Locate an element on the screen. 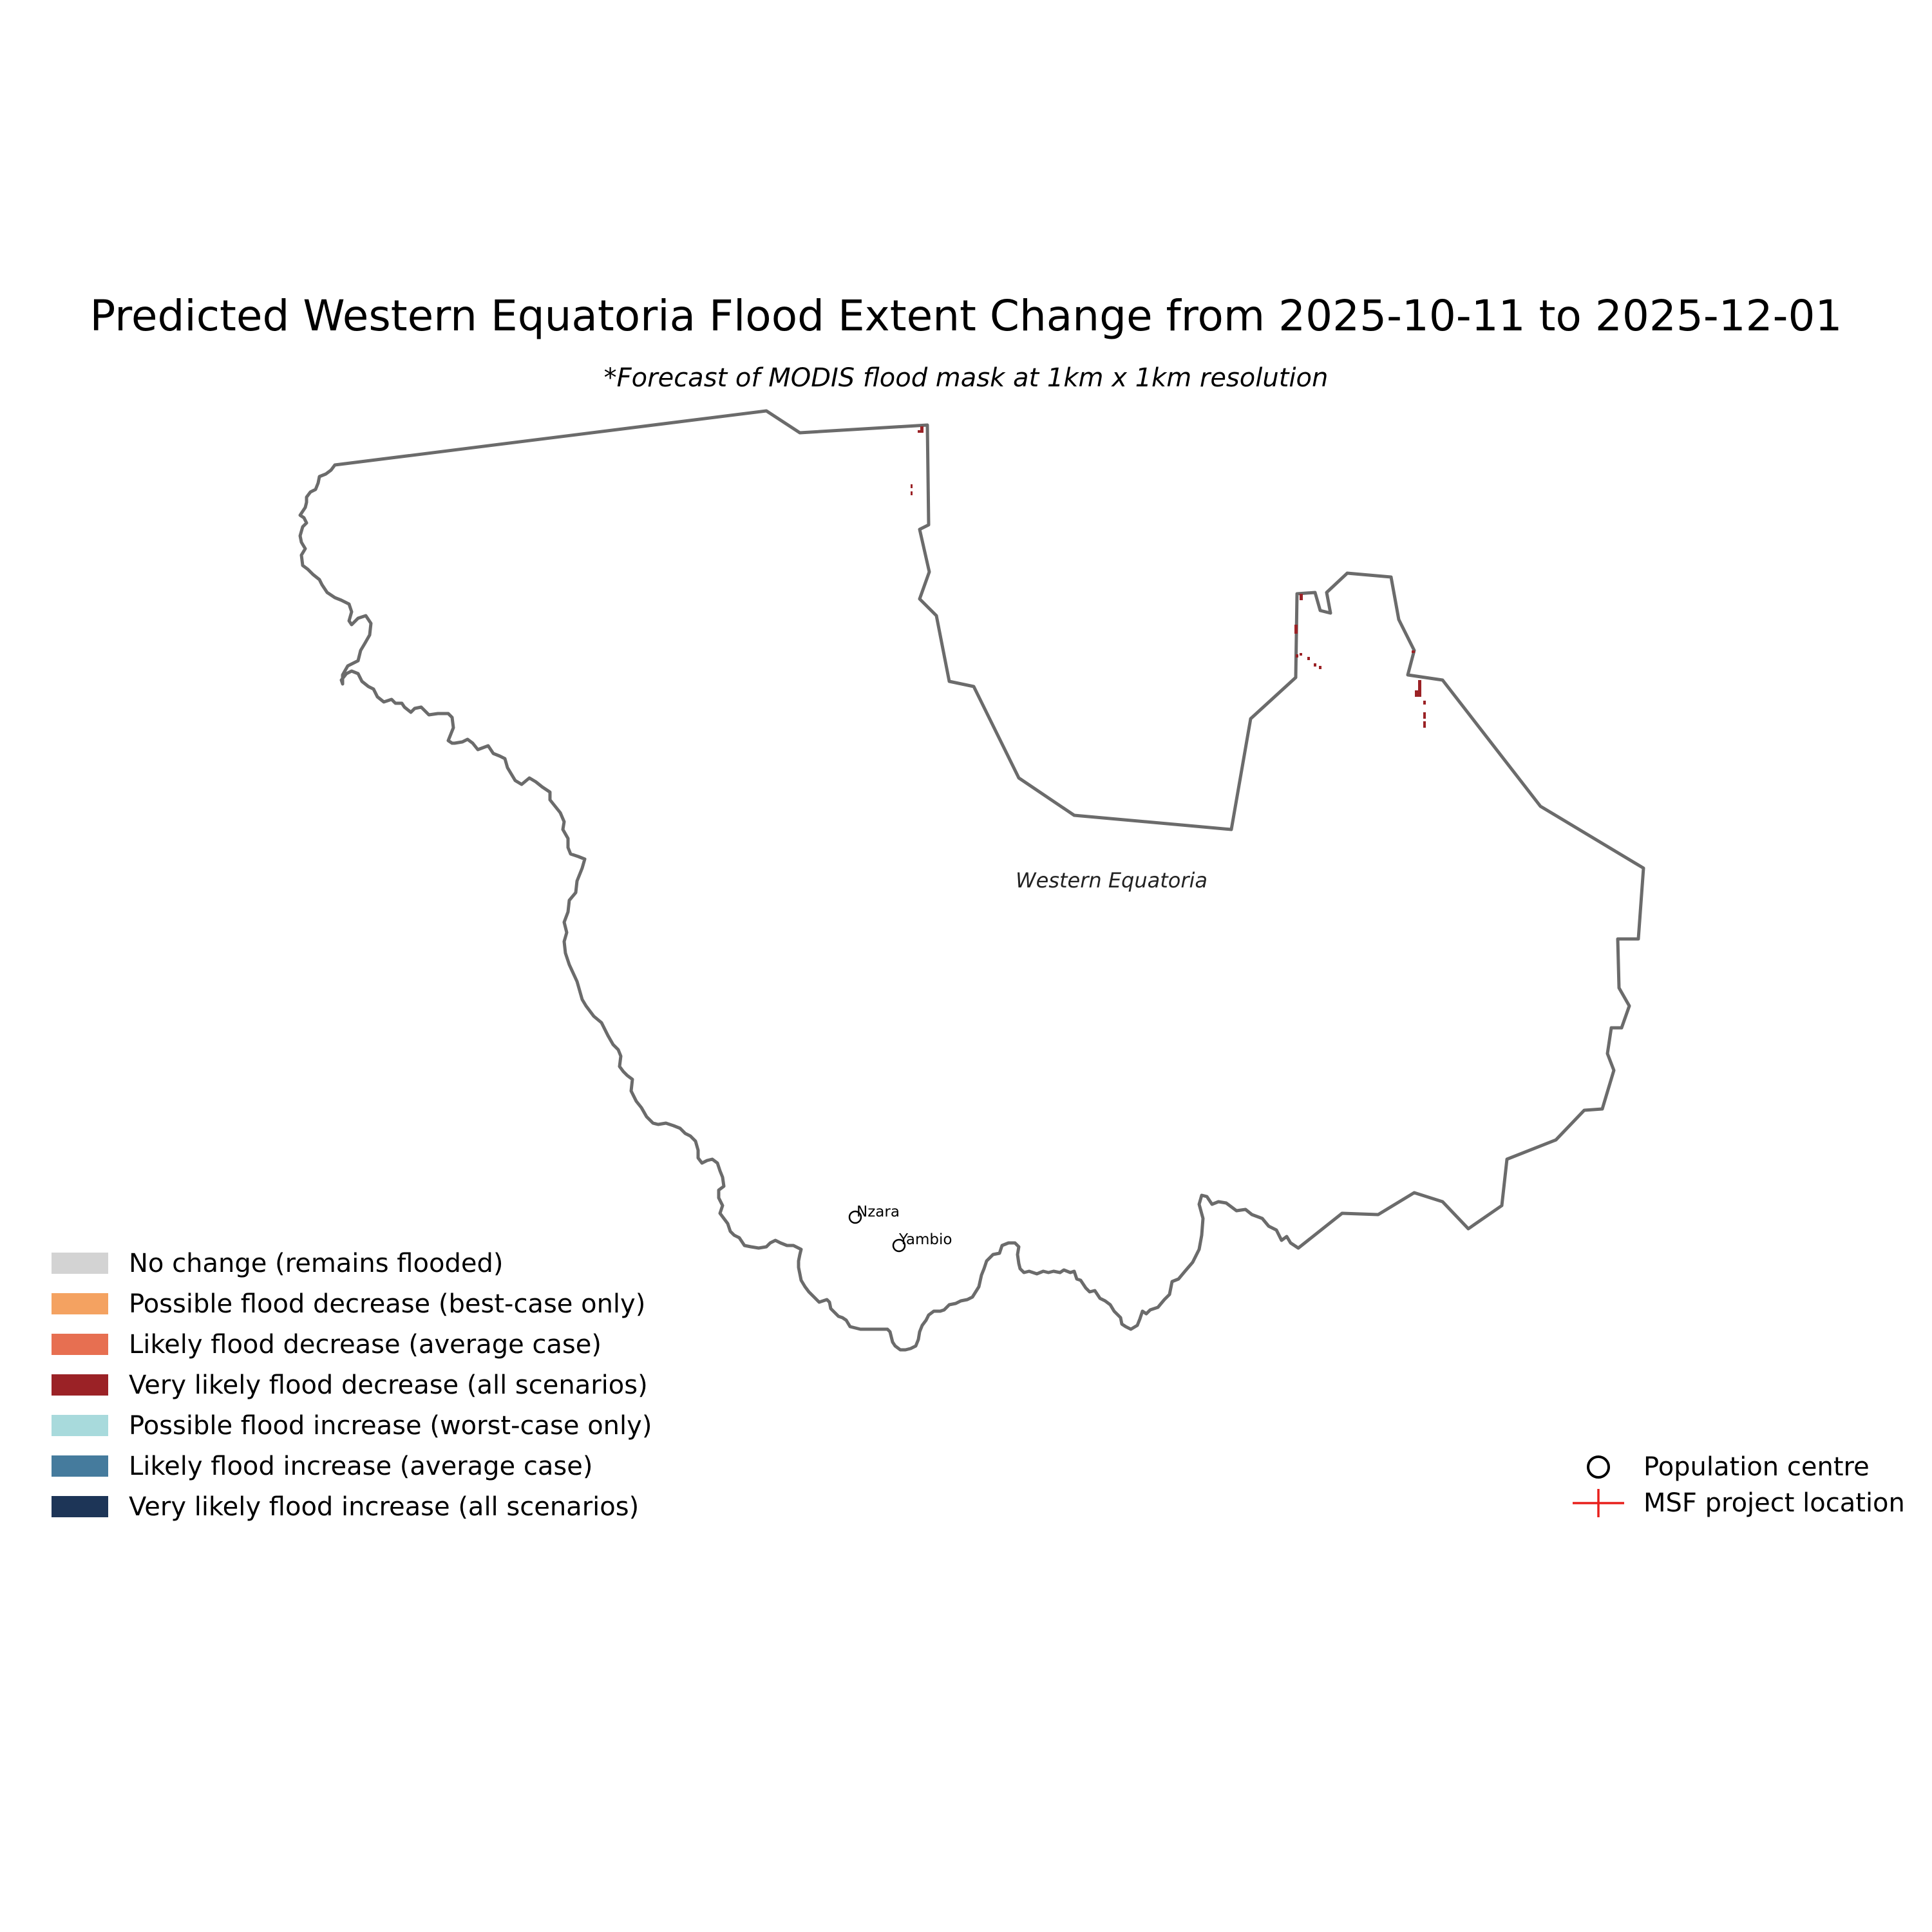 The image size is (1932, 1932). legend-label: No change (remains flooded) is located at coordinates (317, 1263).